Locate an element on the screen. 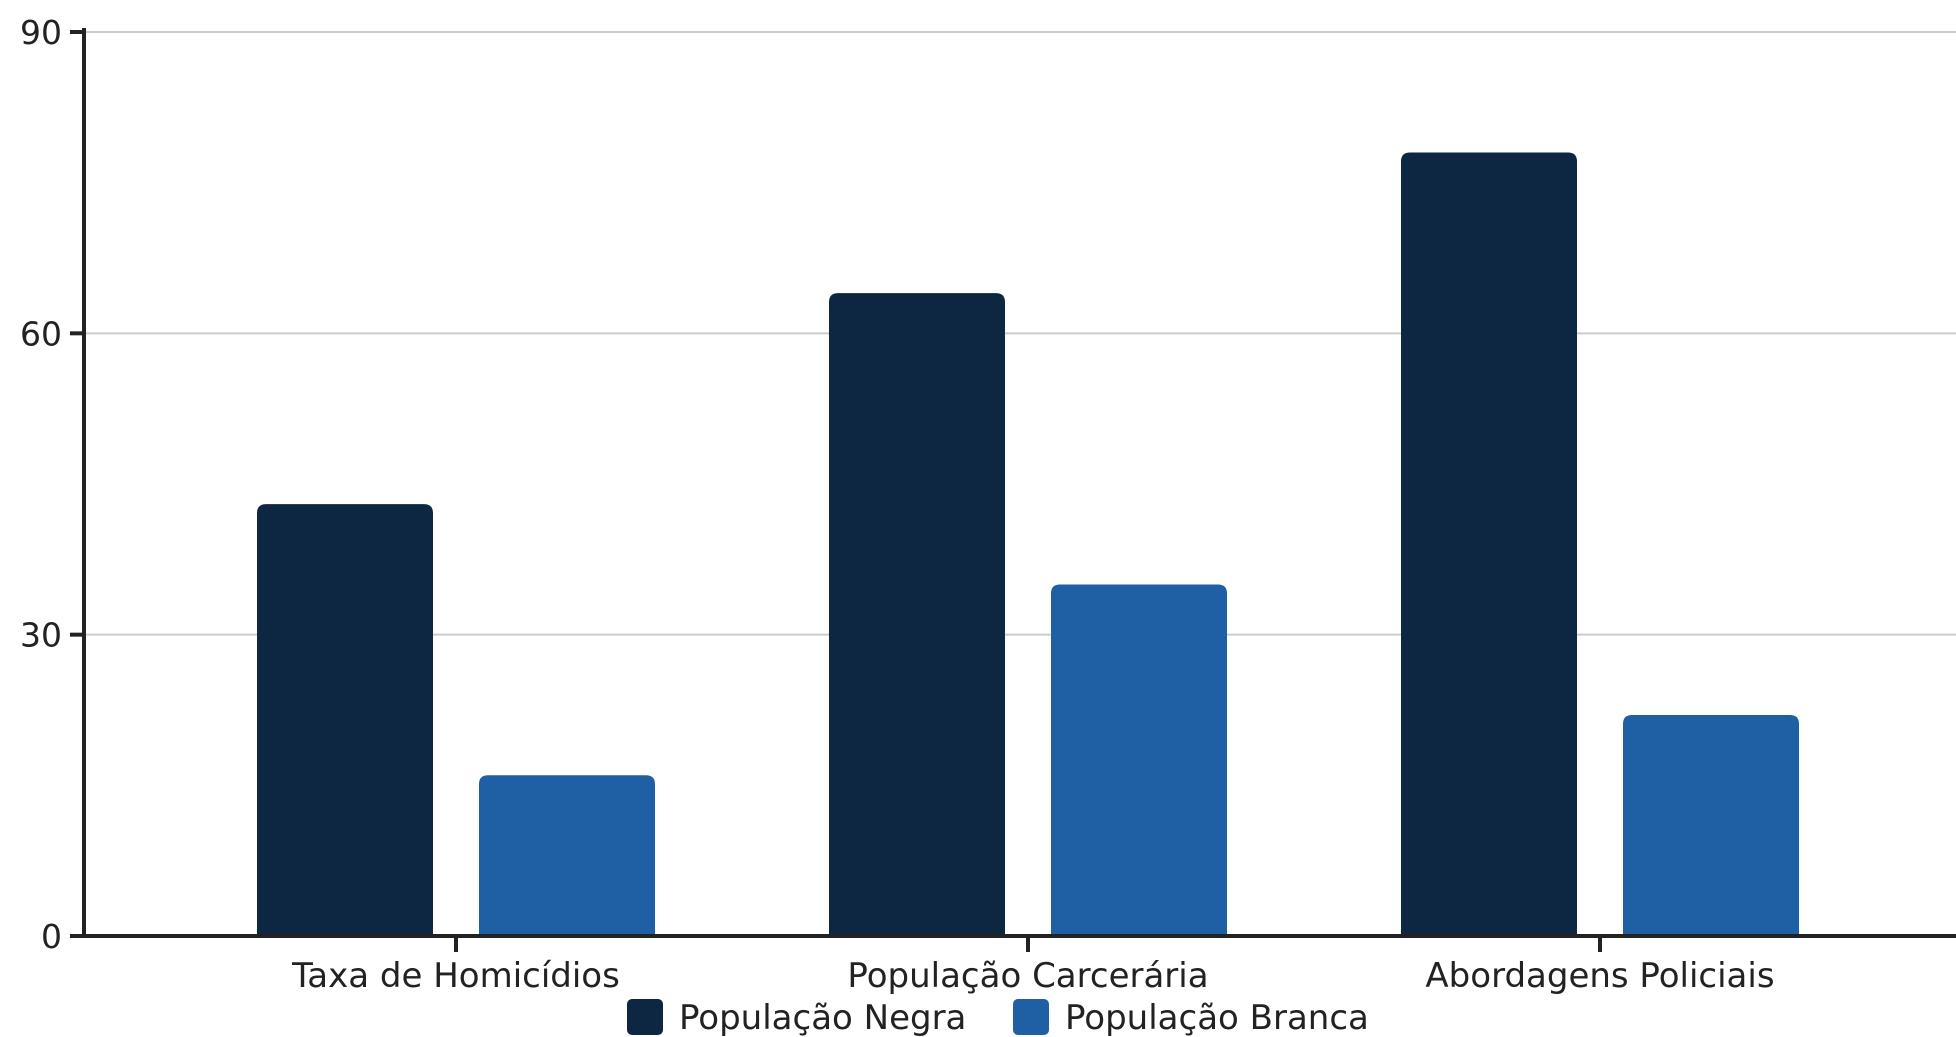  x-tick-label-1: População Carcerária is located at coordinates (1027, 976).